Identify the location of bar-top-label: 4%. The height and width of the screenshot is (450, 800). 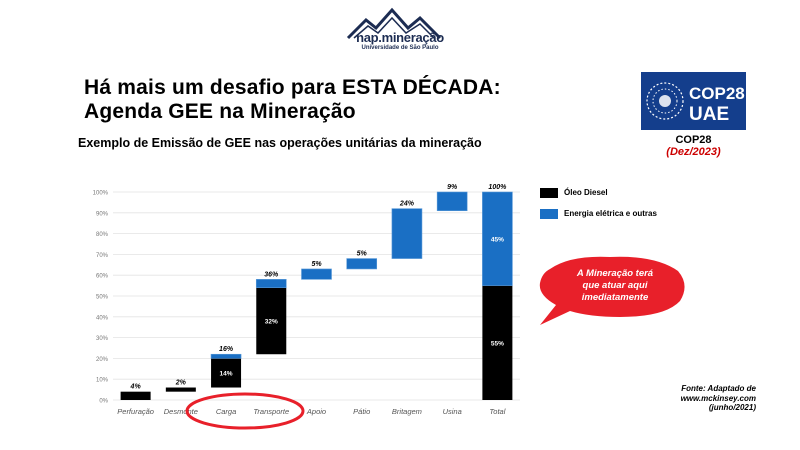
(136, 387).